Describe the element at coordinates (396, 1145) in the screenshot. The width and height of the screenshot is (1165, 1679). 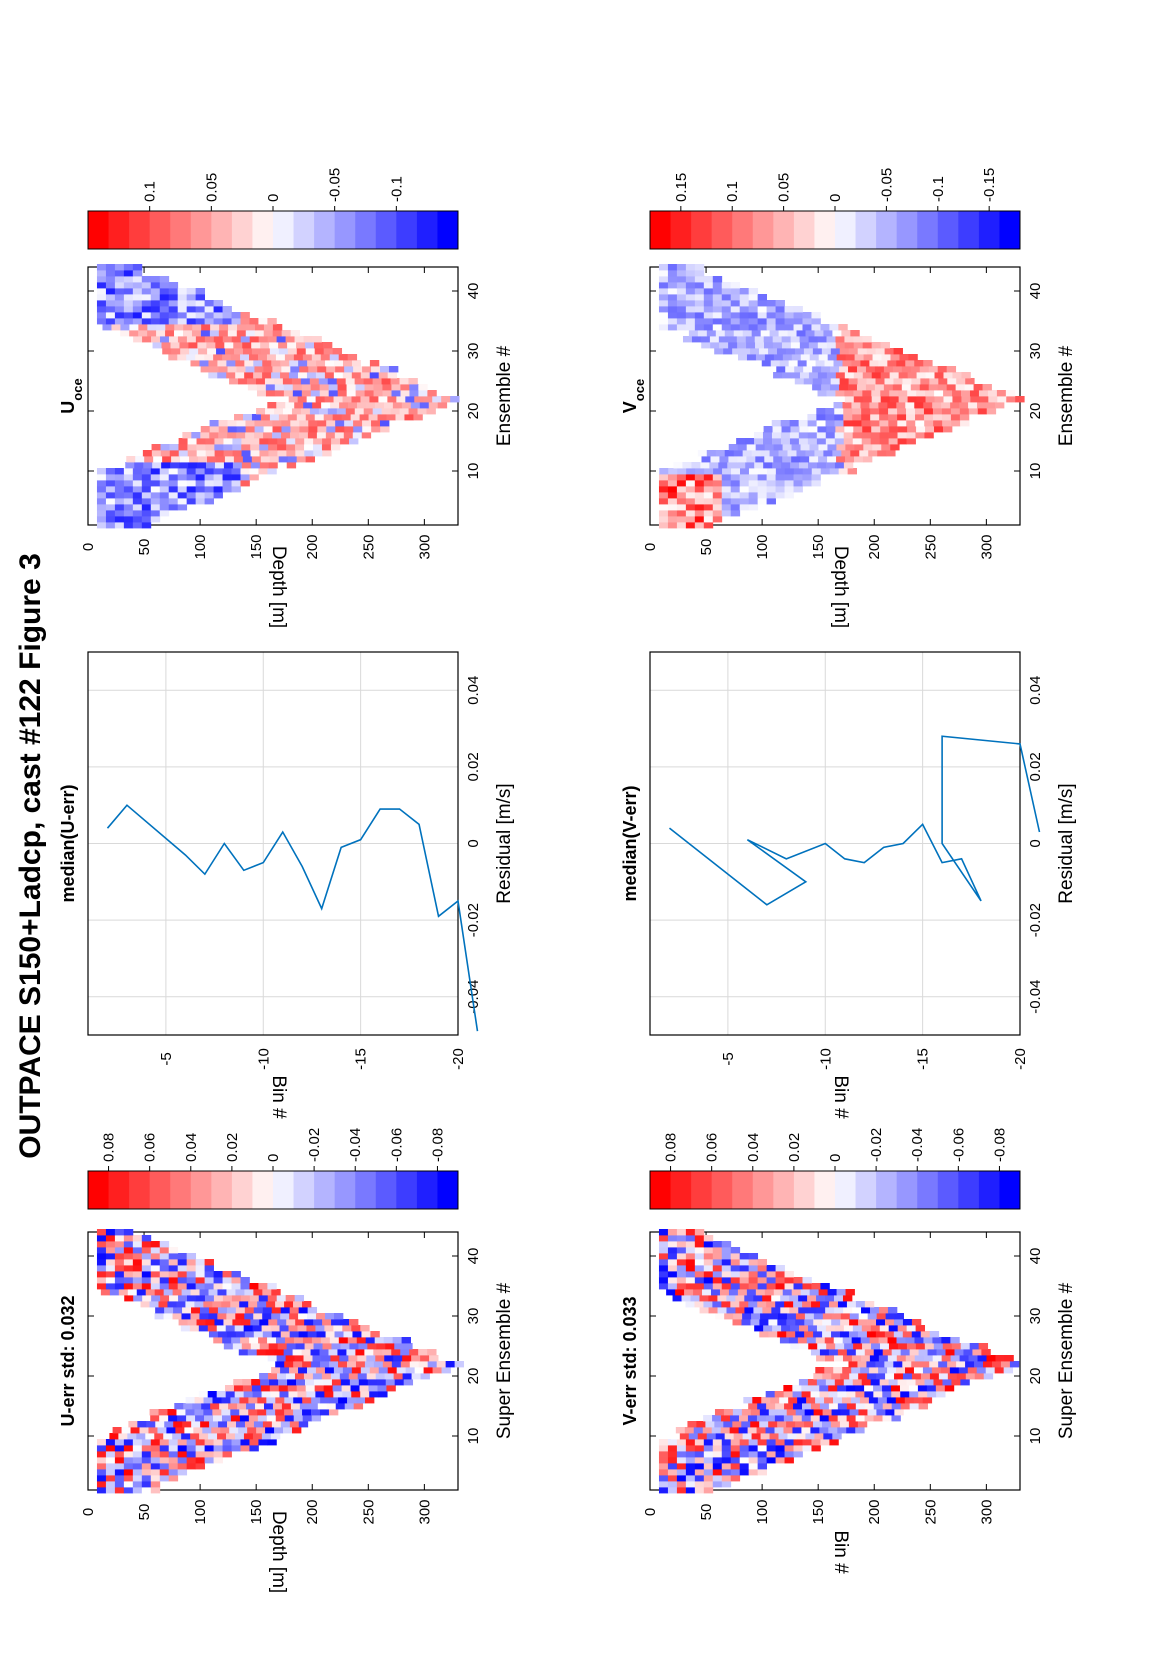
I see `colorbar-tick-label: -0.06` at that location.